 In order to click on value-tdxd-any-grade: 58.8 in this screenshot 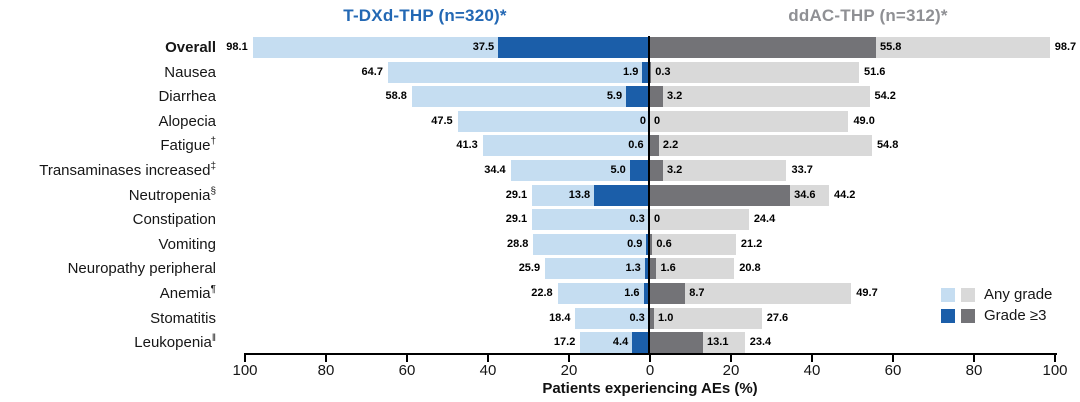, I will do `click(396, 96)`.